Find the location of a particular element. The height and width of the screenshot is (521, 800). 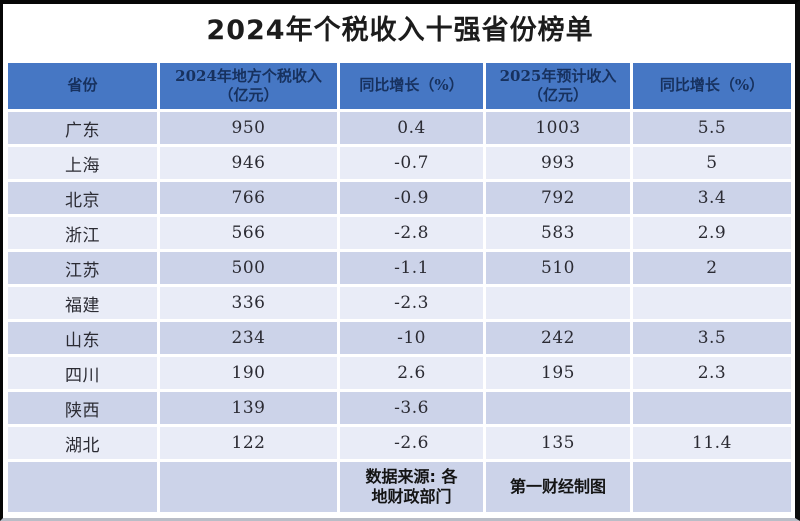

data-source-note: 数据来源: 各地财政部门 is located at coordinates (412, 487).